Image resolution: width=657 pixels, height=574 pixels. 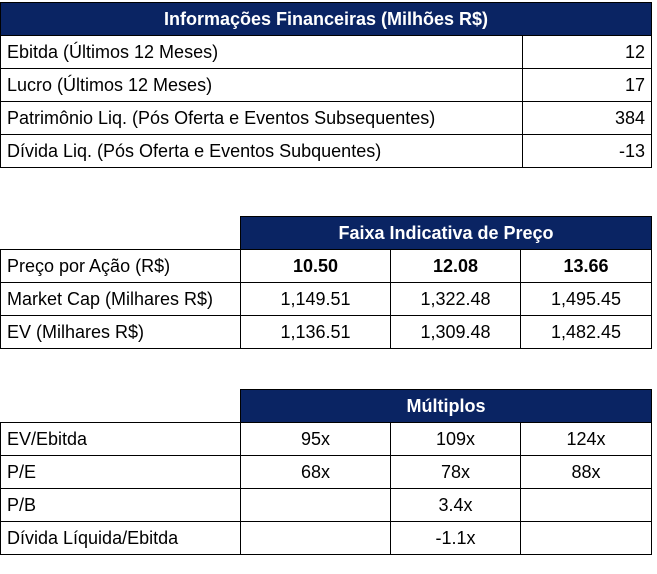 What do you see at coordinates (586, 299) in the screenshot?
I see `market-cap-high: 1,495.45` at bounding box center [586, 299].